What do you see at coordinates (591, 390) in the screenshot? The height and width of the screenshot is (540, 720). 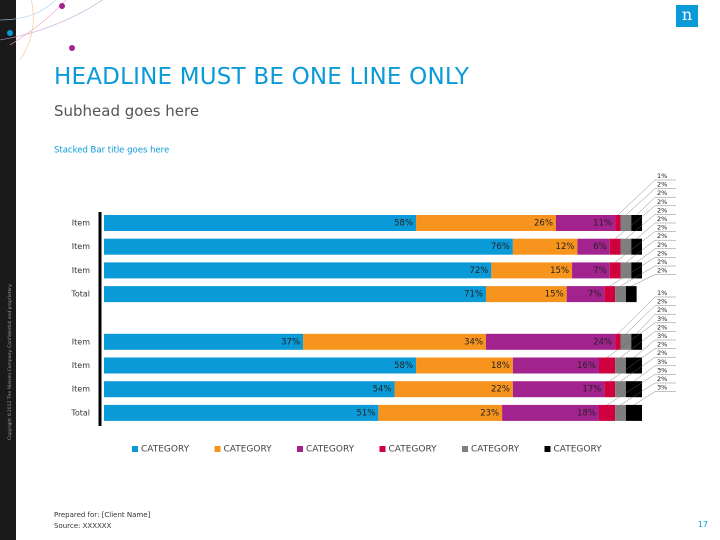 I see `value-label: 17%` at bounding box center [591, 390].